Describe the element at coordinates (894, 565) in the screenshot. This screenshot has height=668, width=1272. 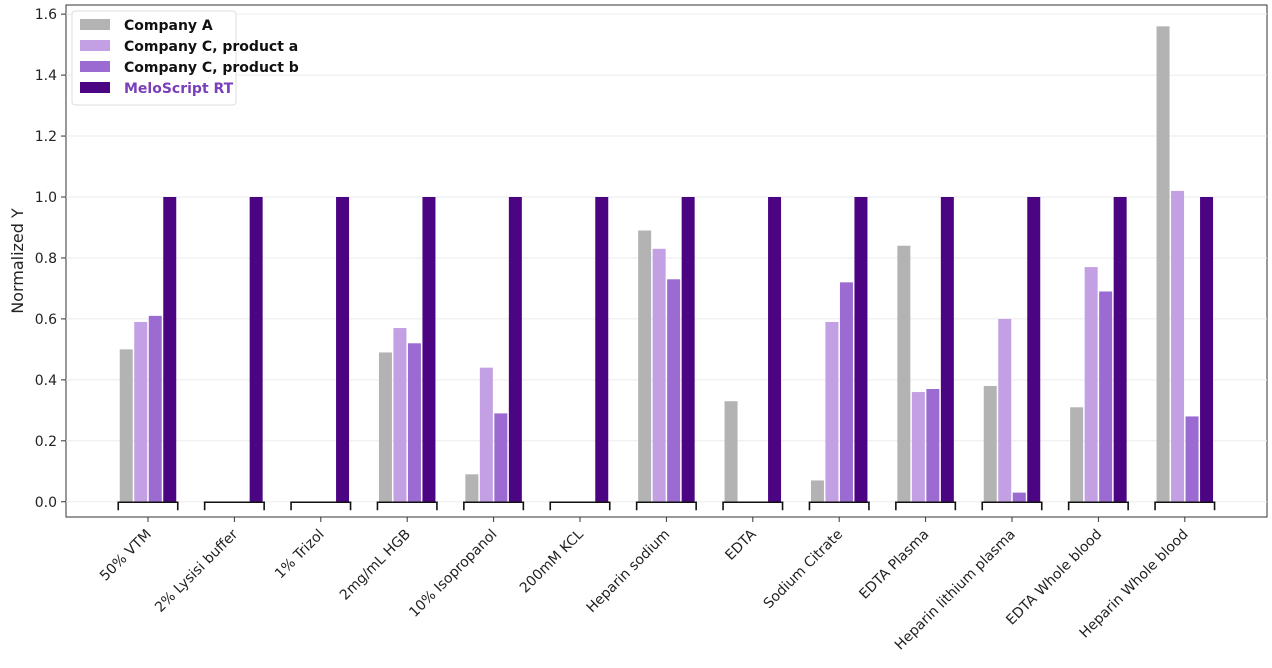
I see `x-tick-label: EDTA Plasma` at that location.